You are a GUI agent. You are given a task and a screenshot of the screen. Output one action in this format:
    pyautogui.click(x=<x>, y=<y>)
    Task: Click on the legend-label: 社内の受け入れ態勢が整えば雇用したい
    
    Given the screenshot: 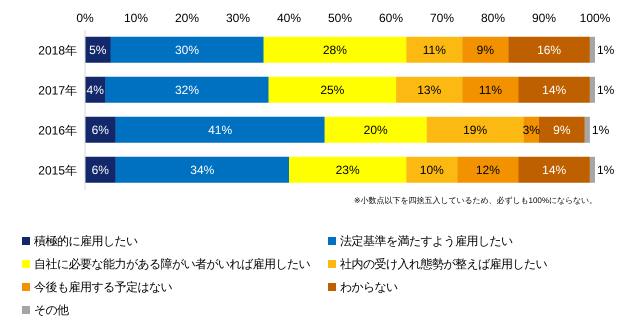 What is the action you would take?
    pyautogui.click(x=443, y=264)
    